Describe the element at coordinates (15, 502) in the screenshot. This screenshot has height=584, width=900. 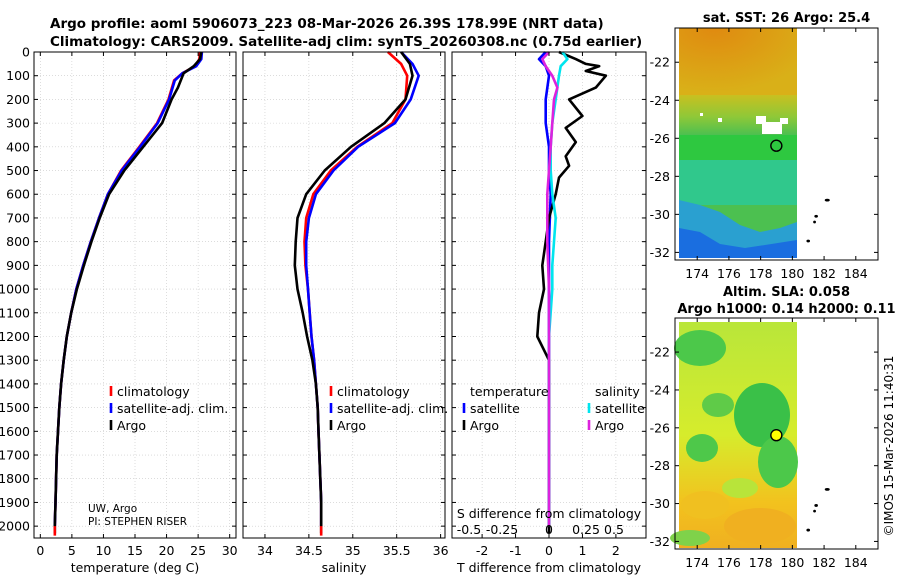
I see `depth-tick-label: 1900` at that location.